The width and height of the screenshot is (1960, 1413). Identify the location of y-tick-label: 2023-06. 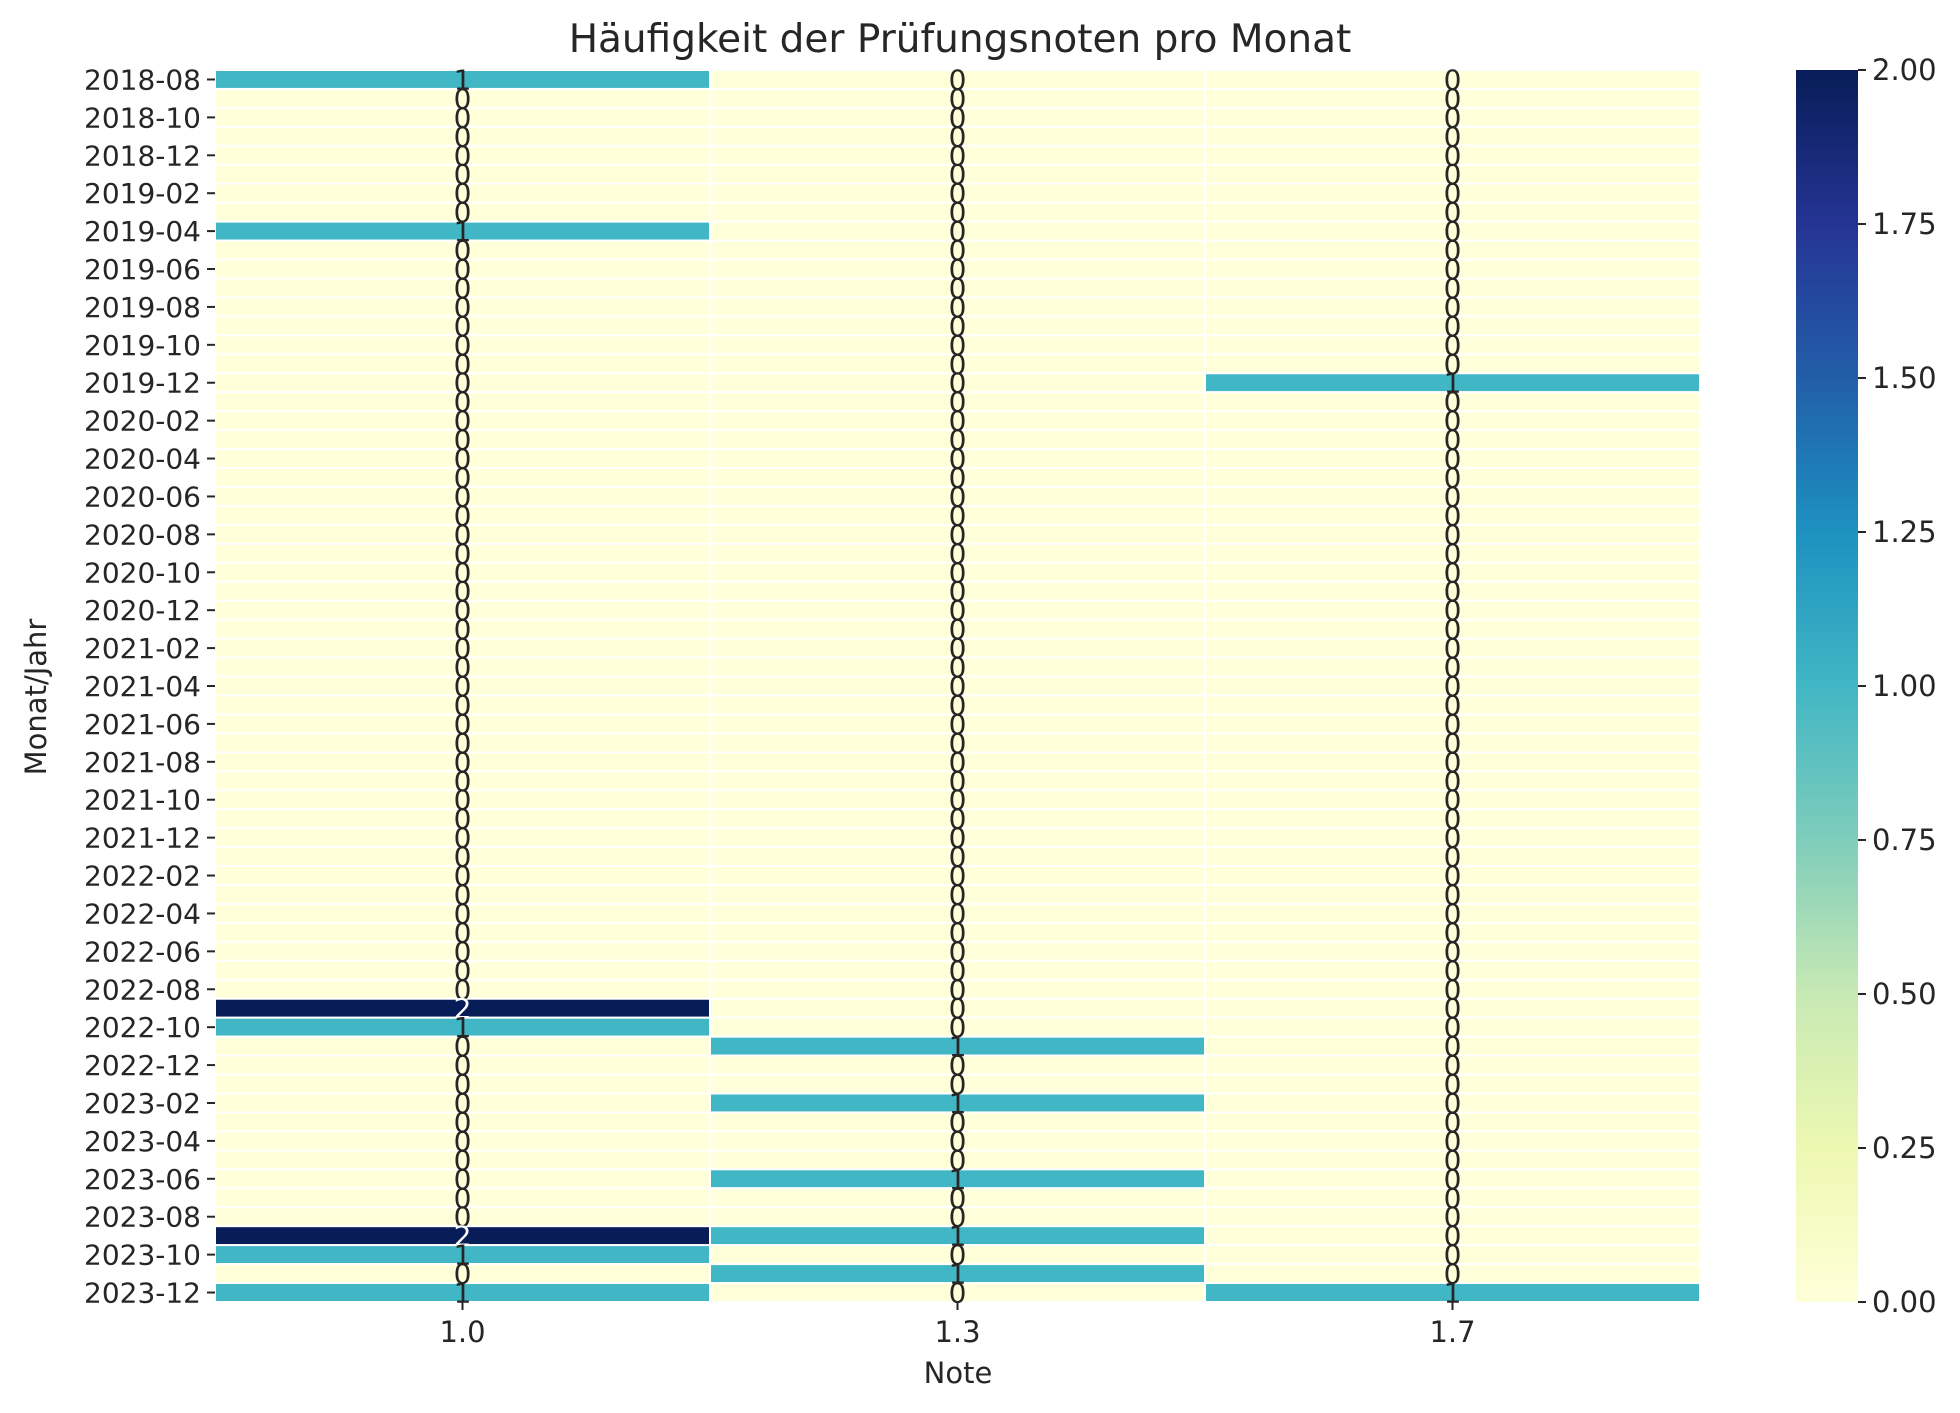
(142, 1179).